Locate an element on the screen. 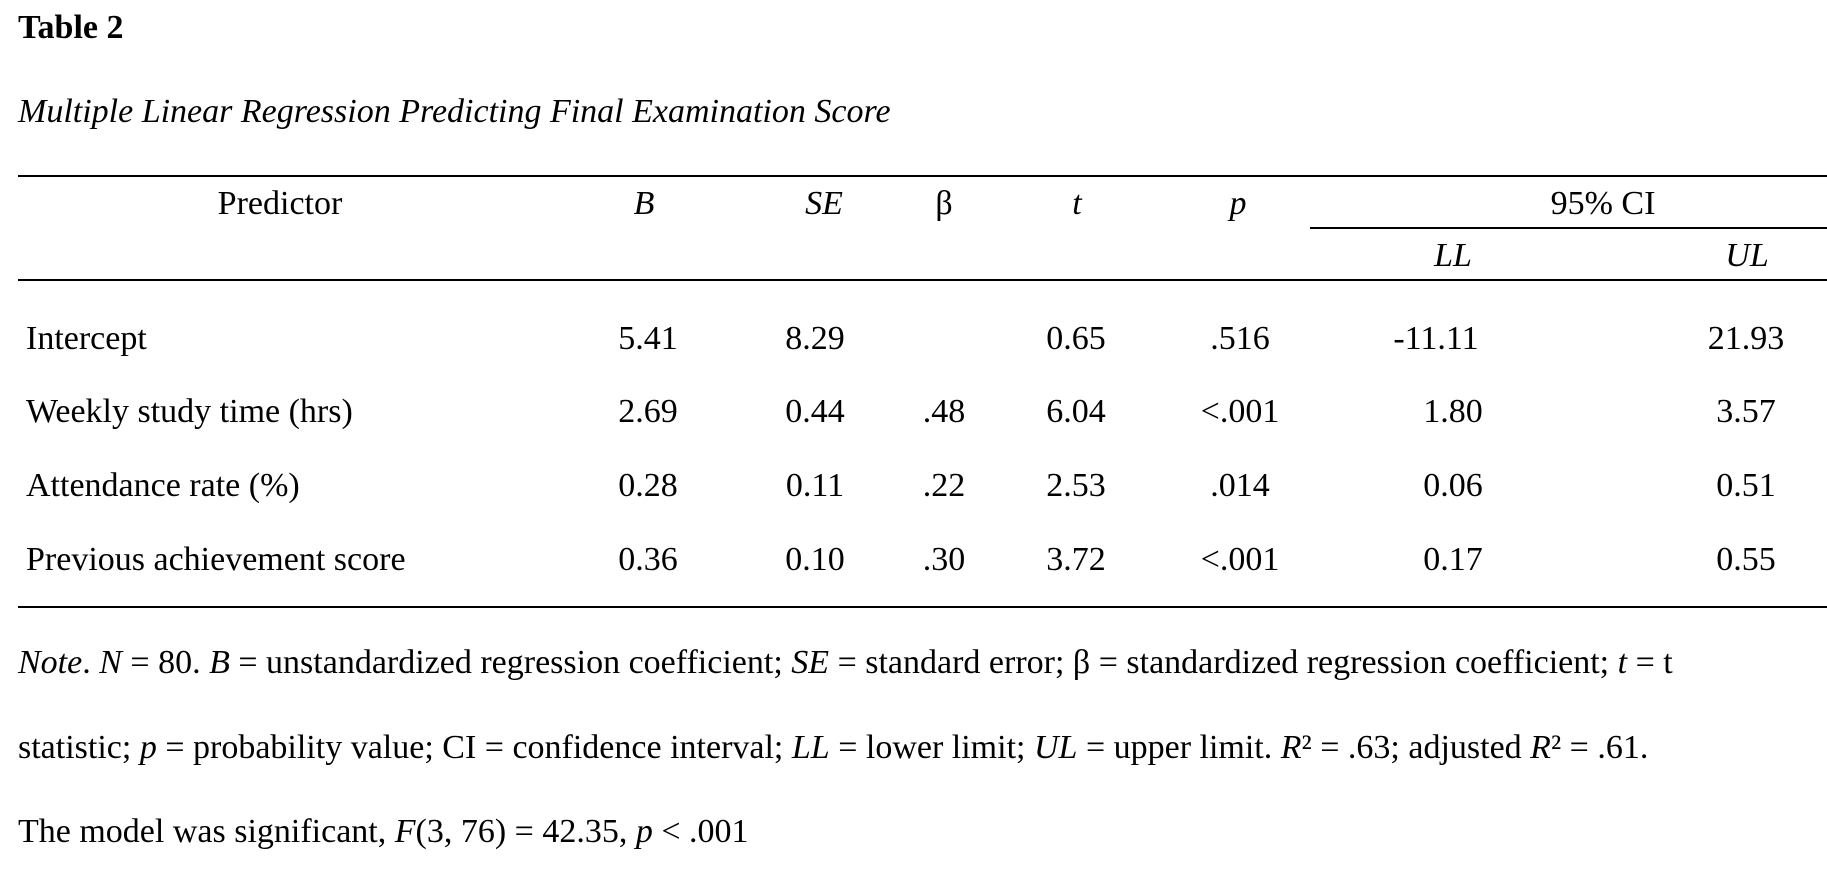 This screenshot has height=869, width=1827. row-b: 5.41 is located at coordinates (648, 338).